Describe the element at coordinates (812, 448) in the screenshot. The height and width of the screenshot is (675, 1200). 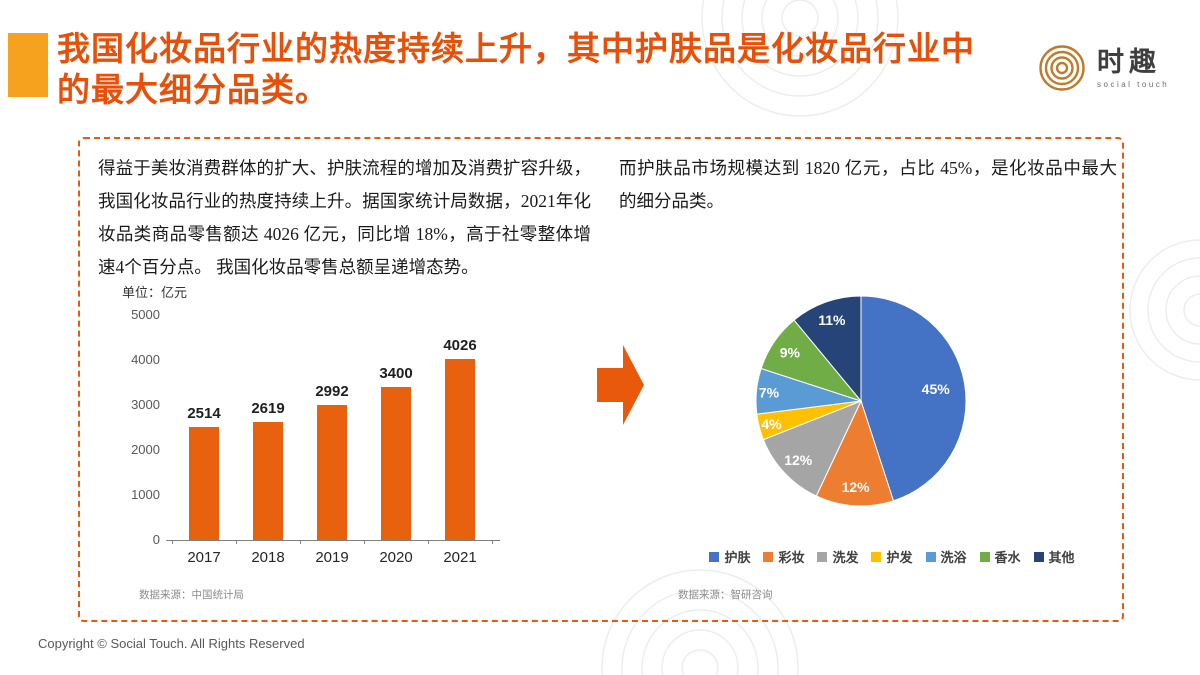
I see `pie-slice-洗发` at that location.